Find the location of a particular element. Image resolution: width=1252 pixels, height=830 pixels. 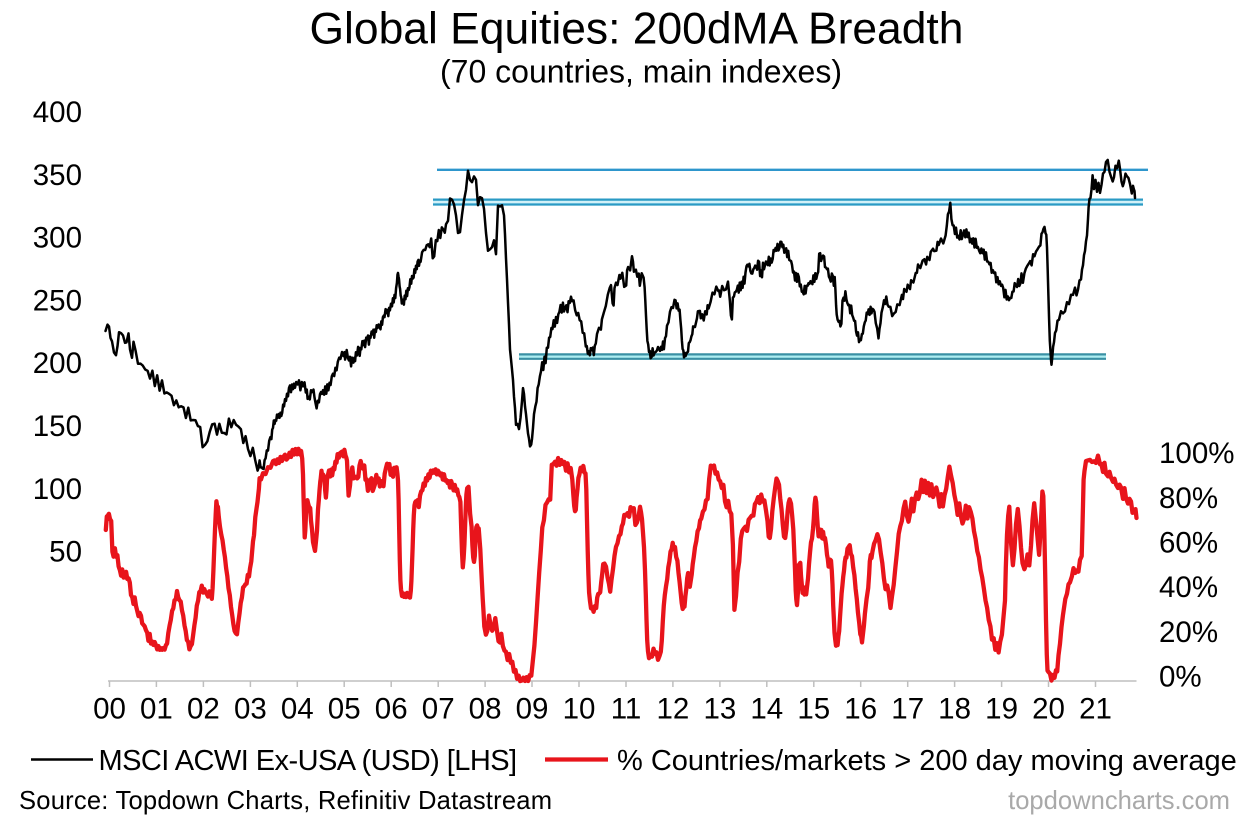

svg-text: (70 countries, main indexes) is located at coordinates (641, 71).